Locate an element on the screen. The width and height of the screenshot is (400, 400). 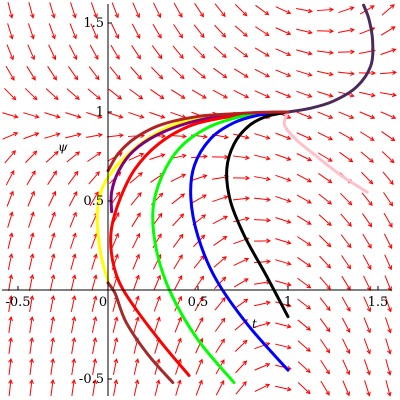
x-tick-label: -0.5 is located at coordinates (17, 302).